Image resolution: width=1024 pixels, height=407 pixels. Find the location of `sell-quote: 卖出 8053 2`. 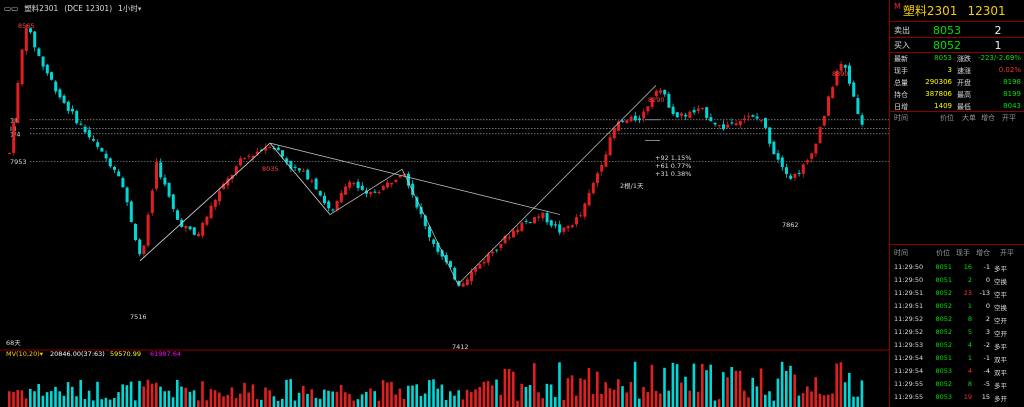

sell-quote: 卖出 8053 2 is located at coordinates (957, 30).